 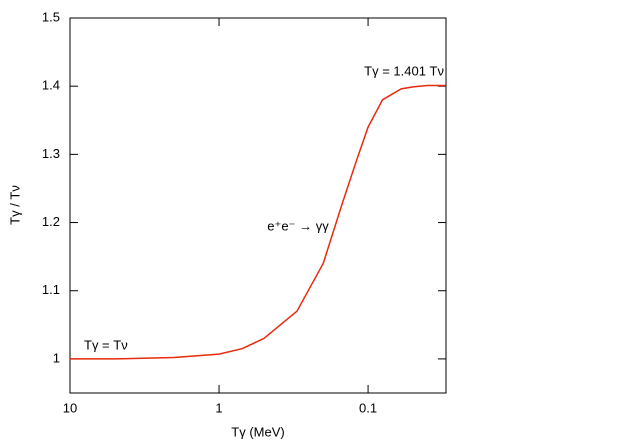 What do you see at coordinates (218, 407) in the screenshot?
I see `x-tick-label: 1` at bounding box center [218, 407].